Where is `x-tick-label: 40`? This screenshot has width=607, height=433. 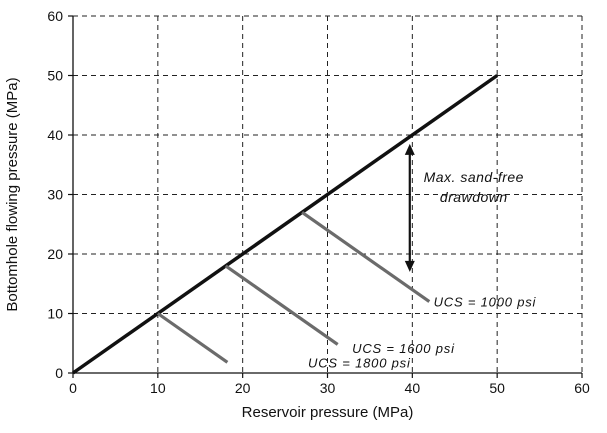 x-tick-label: 40 is located at coordinates (413, 388).